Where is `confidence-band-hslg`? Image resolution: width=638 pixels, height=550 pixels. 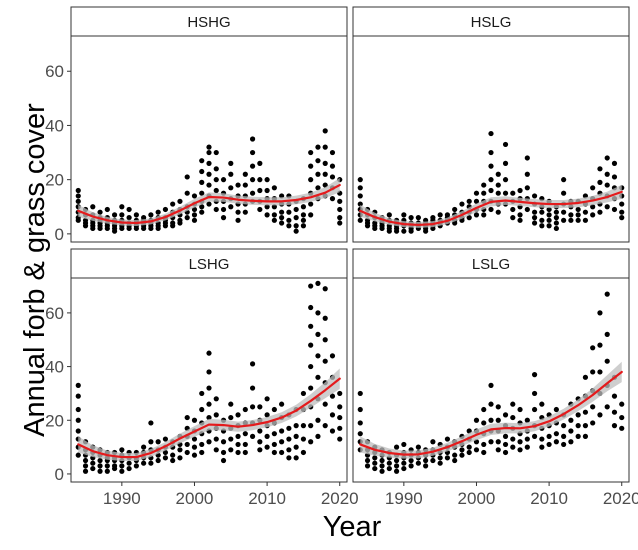 confidence-band-hslg is located at coordinates (491, 206).